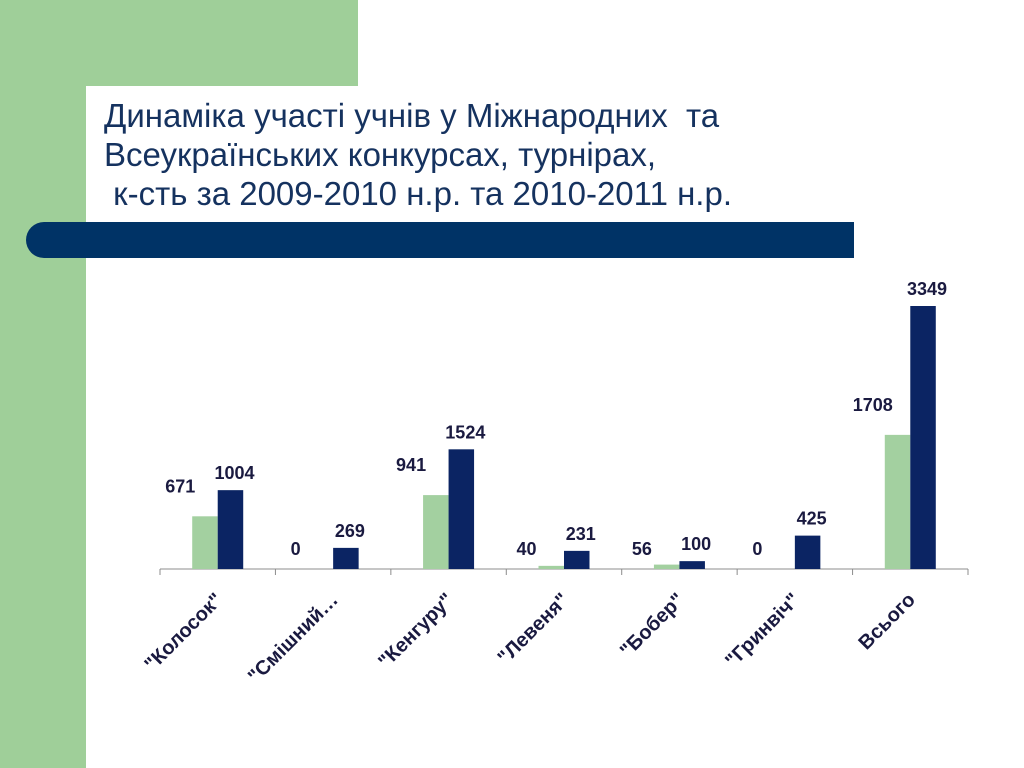 The width and height of the screenshot is (1024, 768). What do you see at coordinates (696, 544) in the screenshot?
I see `data-label-series-2: 100` at bounding box center [696, 544].